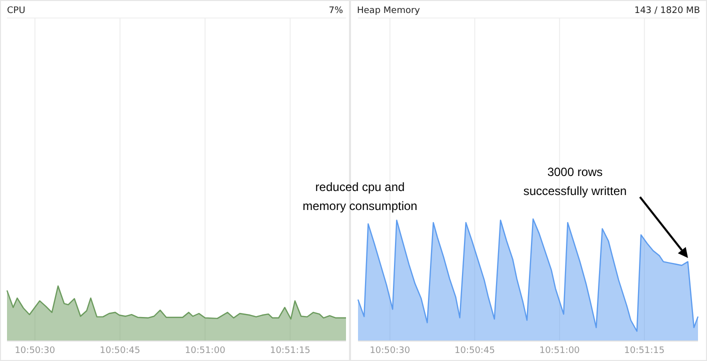 The width and height of the screenshot is (707, 361). What do you see at coordinates (360, 196) in the screenshot?
I see `text: reduced cpu and memory consumption` at bounding box center [360, 196].